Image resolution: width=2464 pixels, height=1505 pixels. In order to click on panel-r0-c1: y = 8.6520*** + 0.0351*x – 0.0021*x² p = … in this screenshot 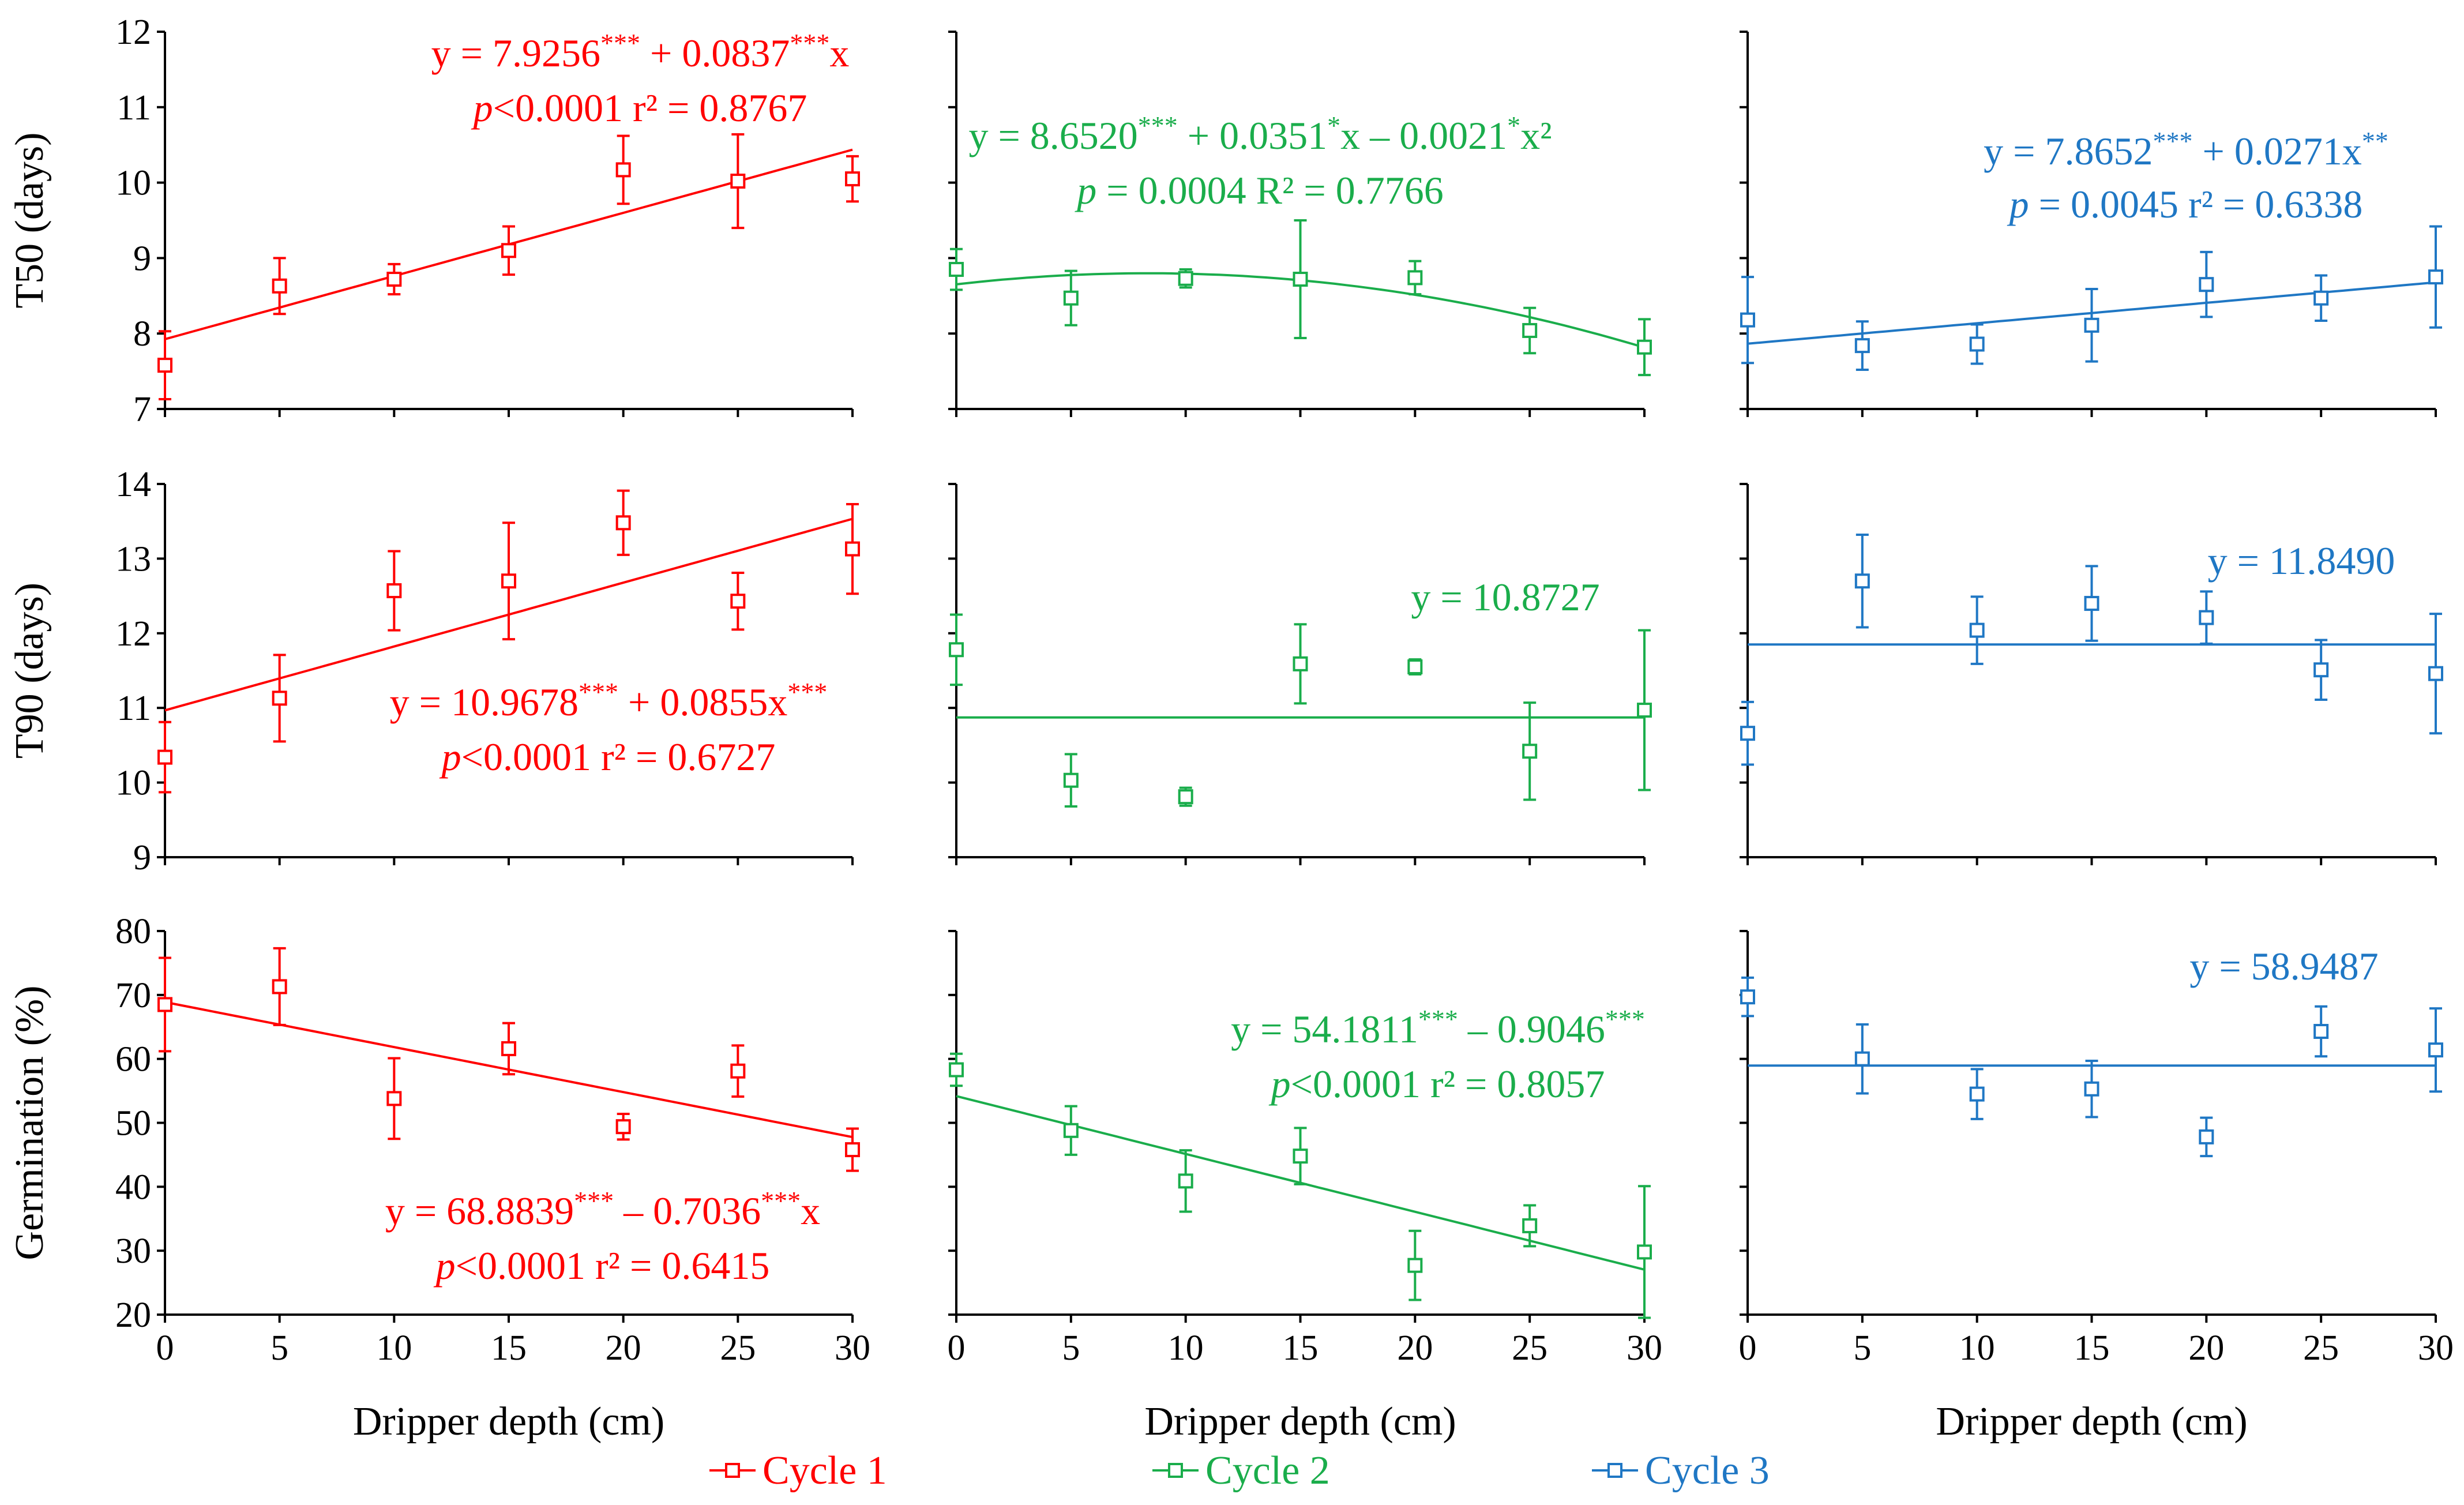, I will do `click(1300, 224)`.